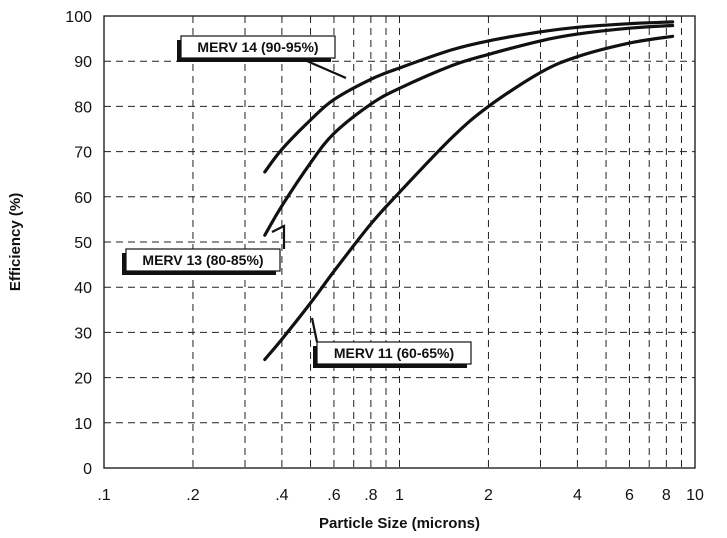 The image size is (727, 538). What do you see at coordinates (78, 17) in the screenshot?
I see `y-tick-label: 100` at bounding box center [78, 17].